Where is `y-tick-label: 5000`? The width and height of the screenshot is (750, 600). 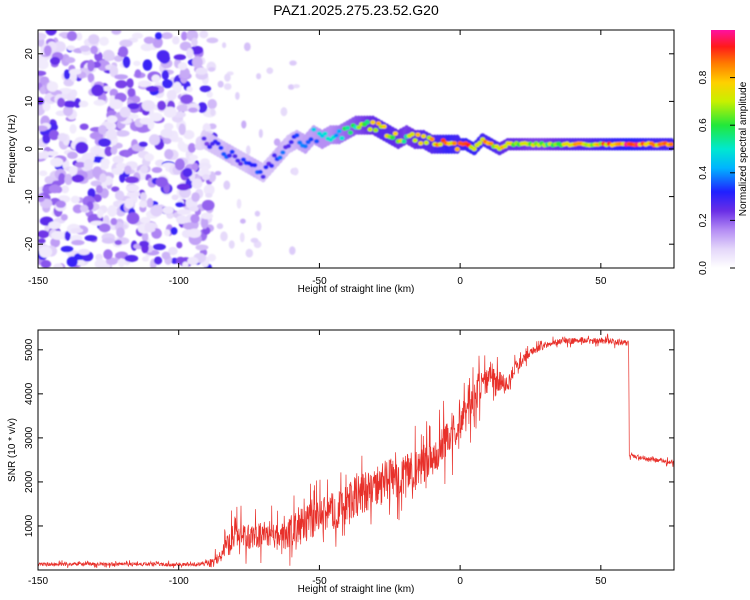 y-tick-label: 5000 is located at coordinates (29, 349).